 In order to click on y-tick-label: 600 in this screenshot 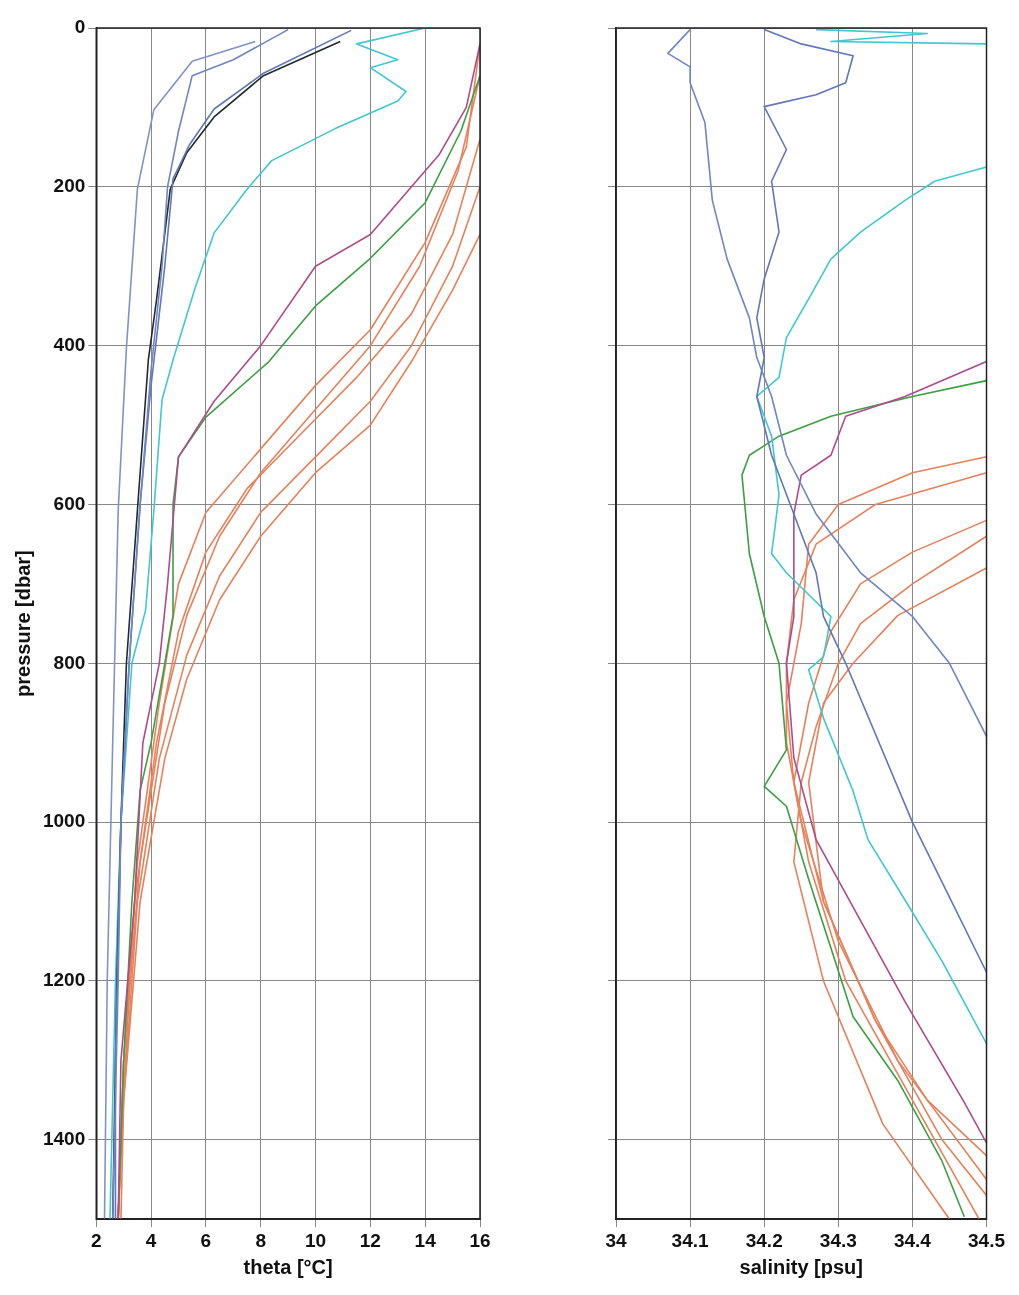, I will do `click(69, 503)`.